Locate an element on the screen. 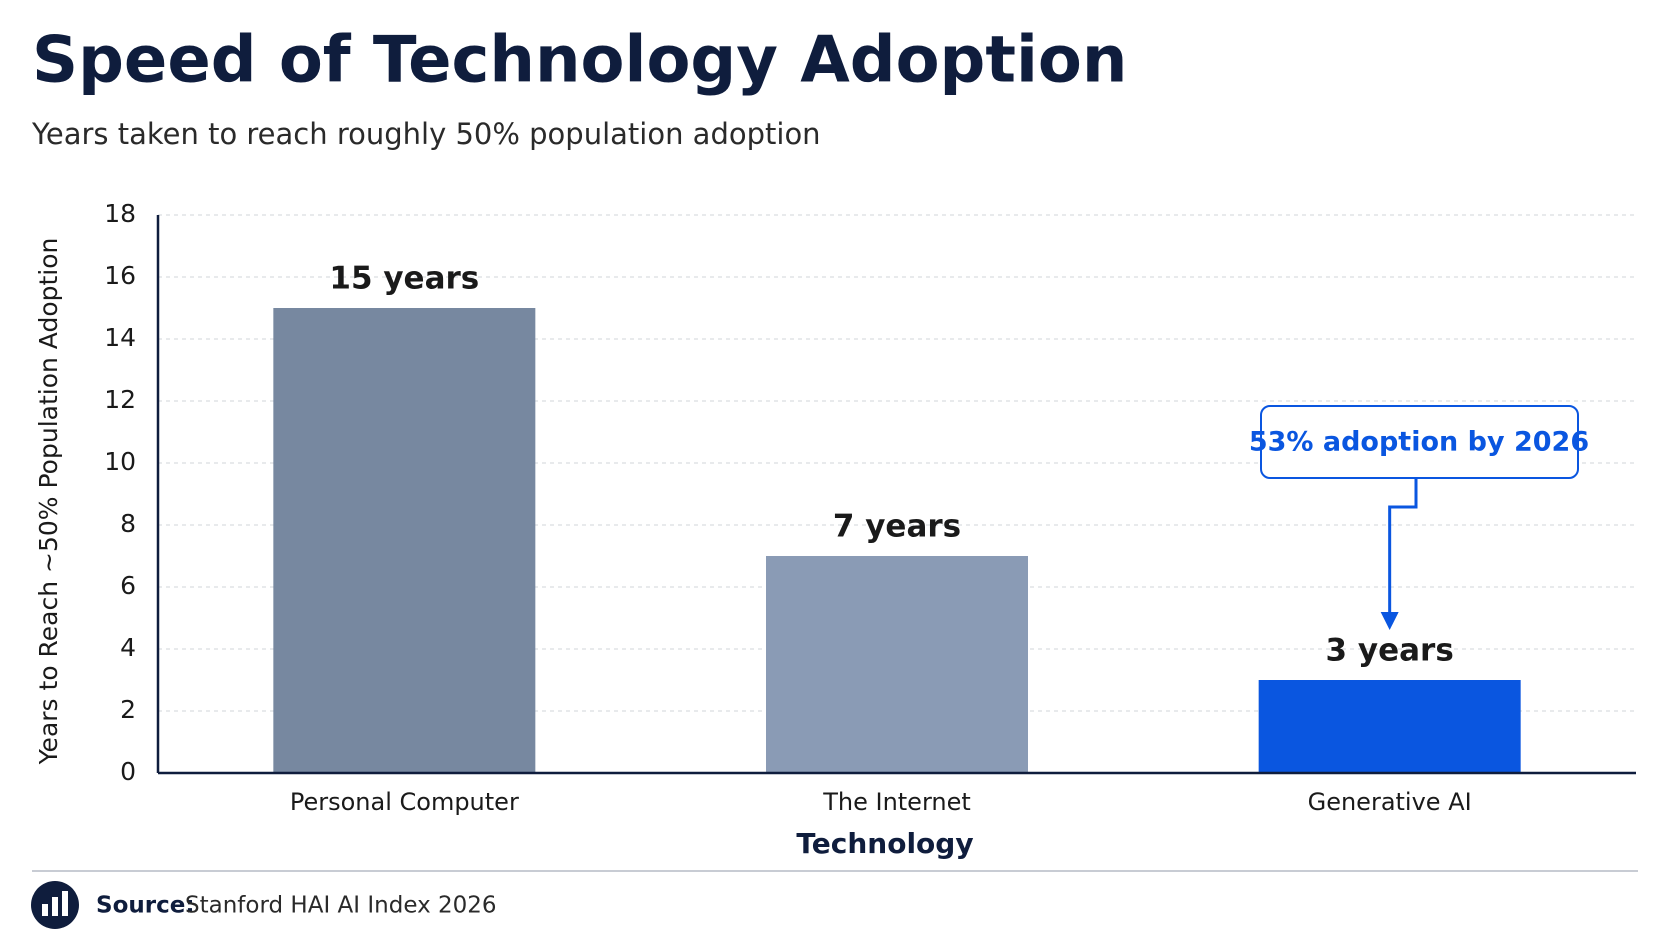  y-axis-label: Years to Reach ~50% Population Adoption is located at coordinates (48, 502).